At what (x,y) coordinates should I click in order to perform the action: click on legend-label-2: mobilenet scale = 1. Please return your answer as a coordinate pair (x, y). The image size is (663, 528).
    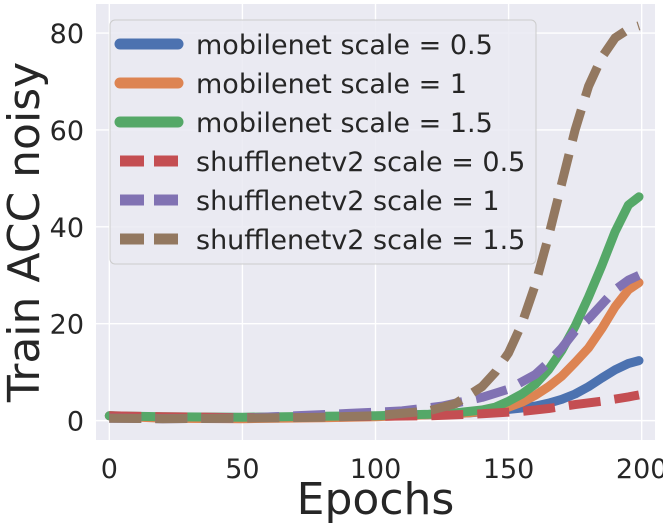
    Looking at the image, I should click on (331, 84).